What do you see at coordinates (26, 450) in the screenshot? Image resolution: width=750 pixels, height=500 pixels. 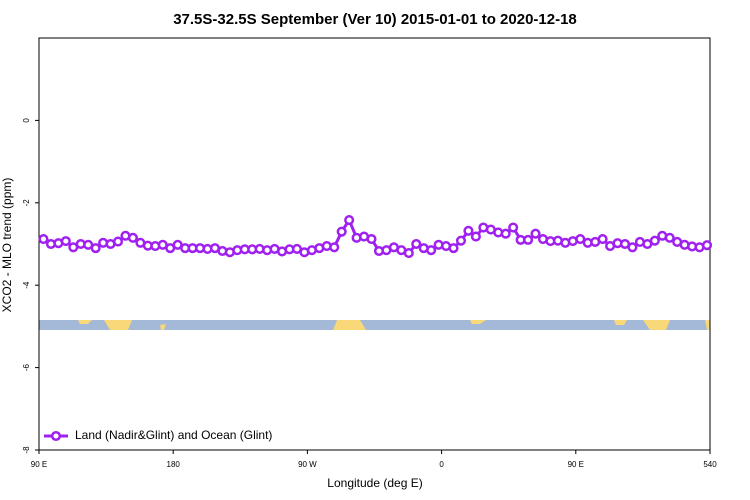 I see `y-tick-label: -8` at bounding box center [26, 450].